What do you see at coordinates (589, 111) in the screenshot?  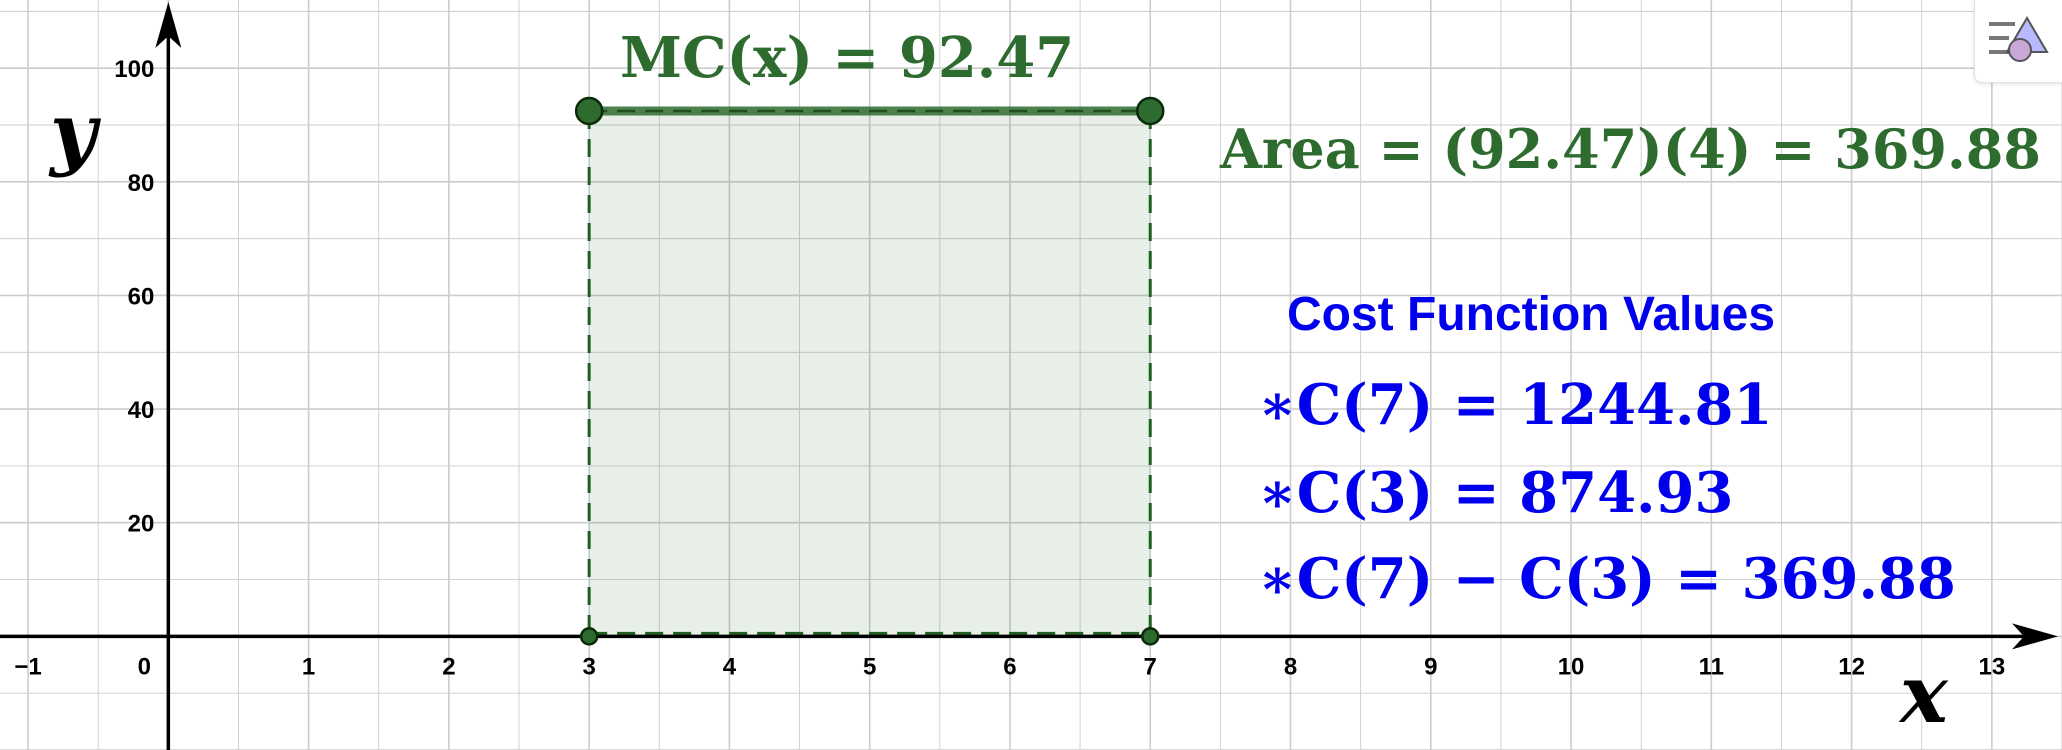 I see `point-top-left` at bounding box center [589, 111].